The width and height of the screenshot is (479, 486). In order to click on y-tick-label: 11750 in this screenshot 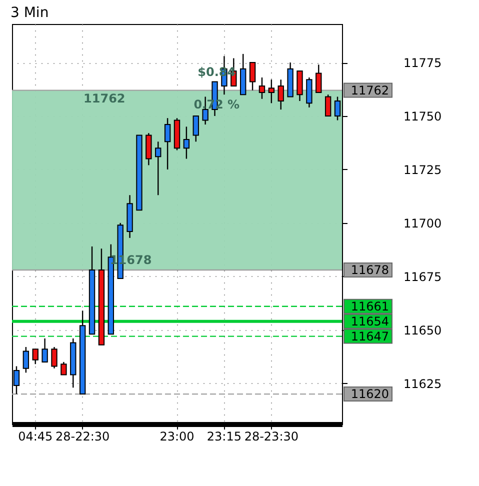, I will do `click(423, 116)`.